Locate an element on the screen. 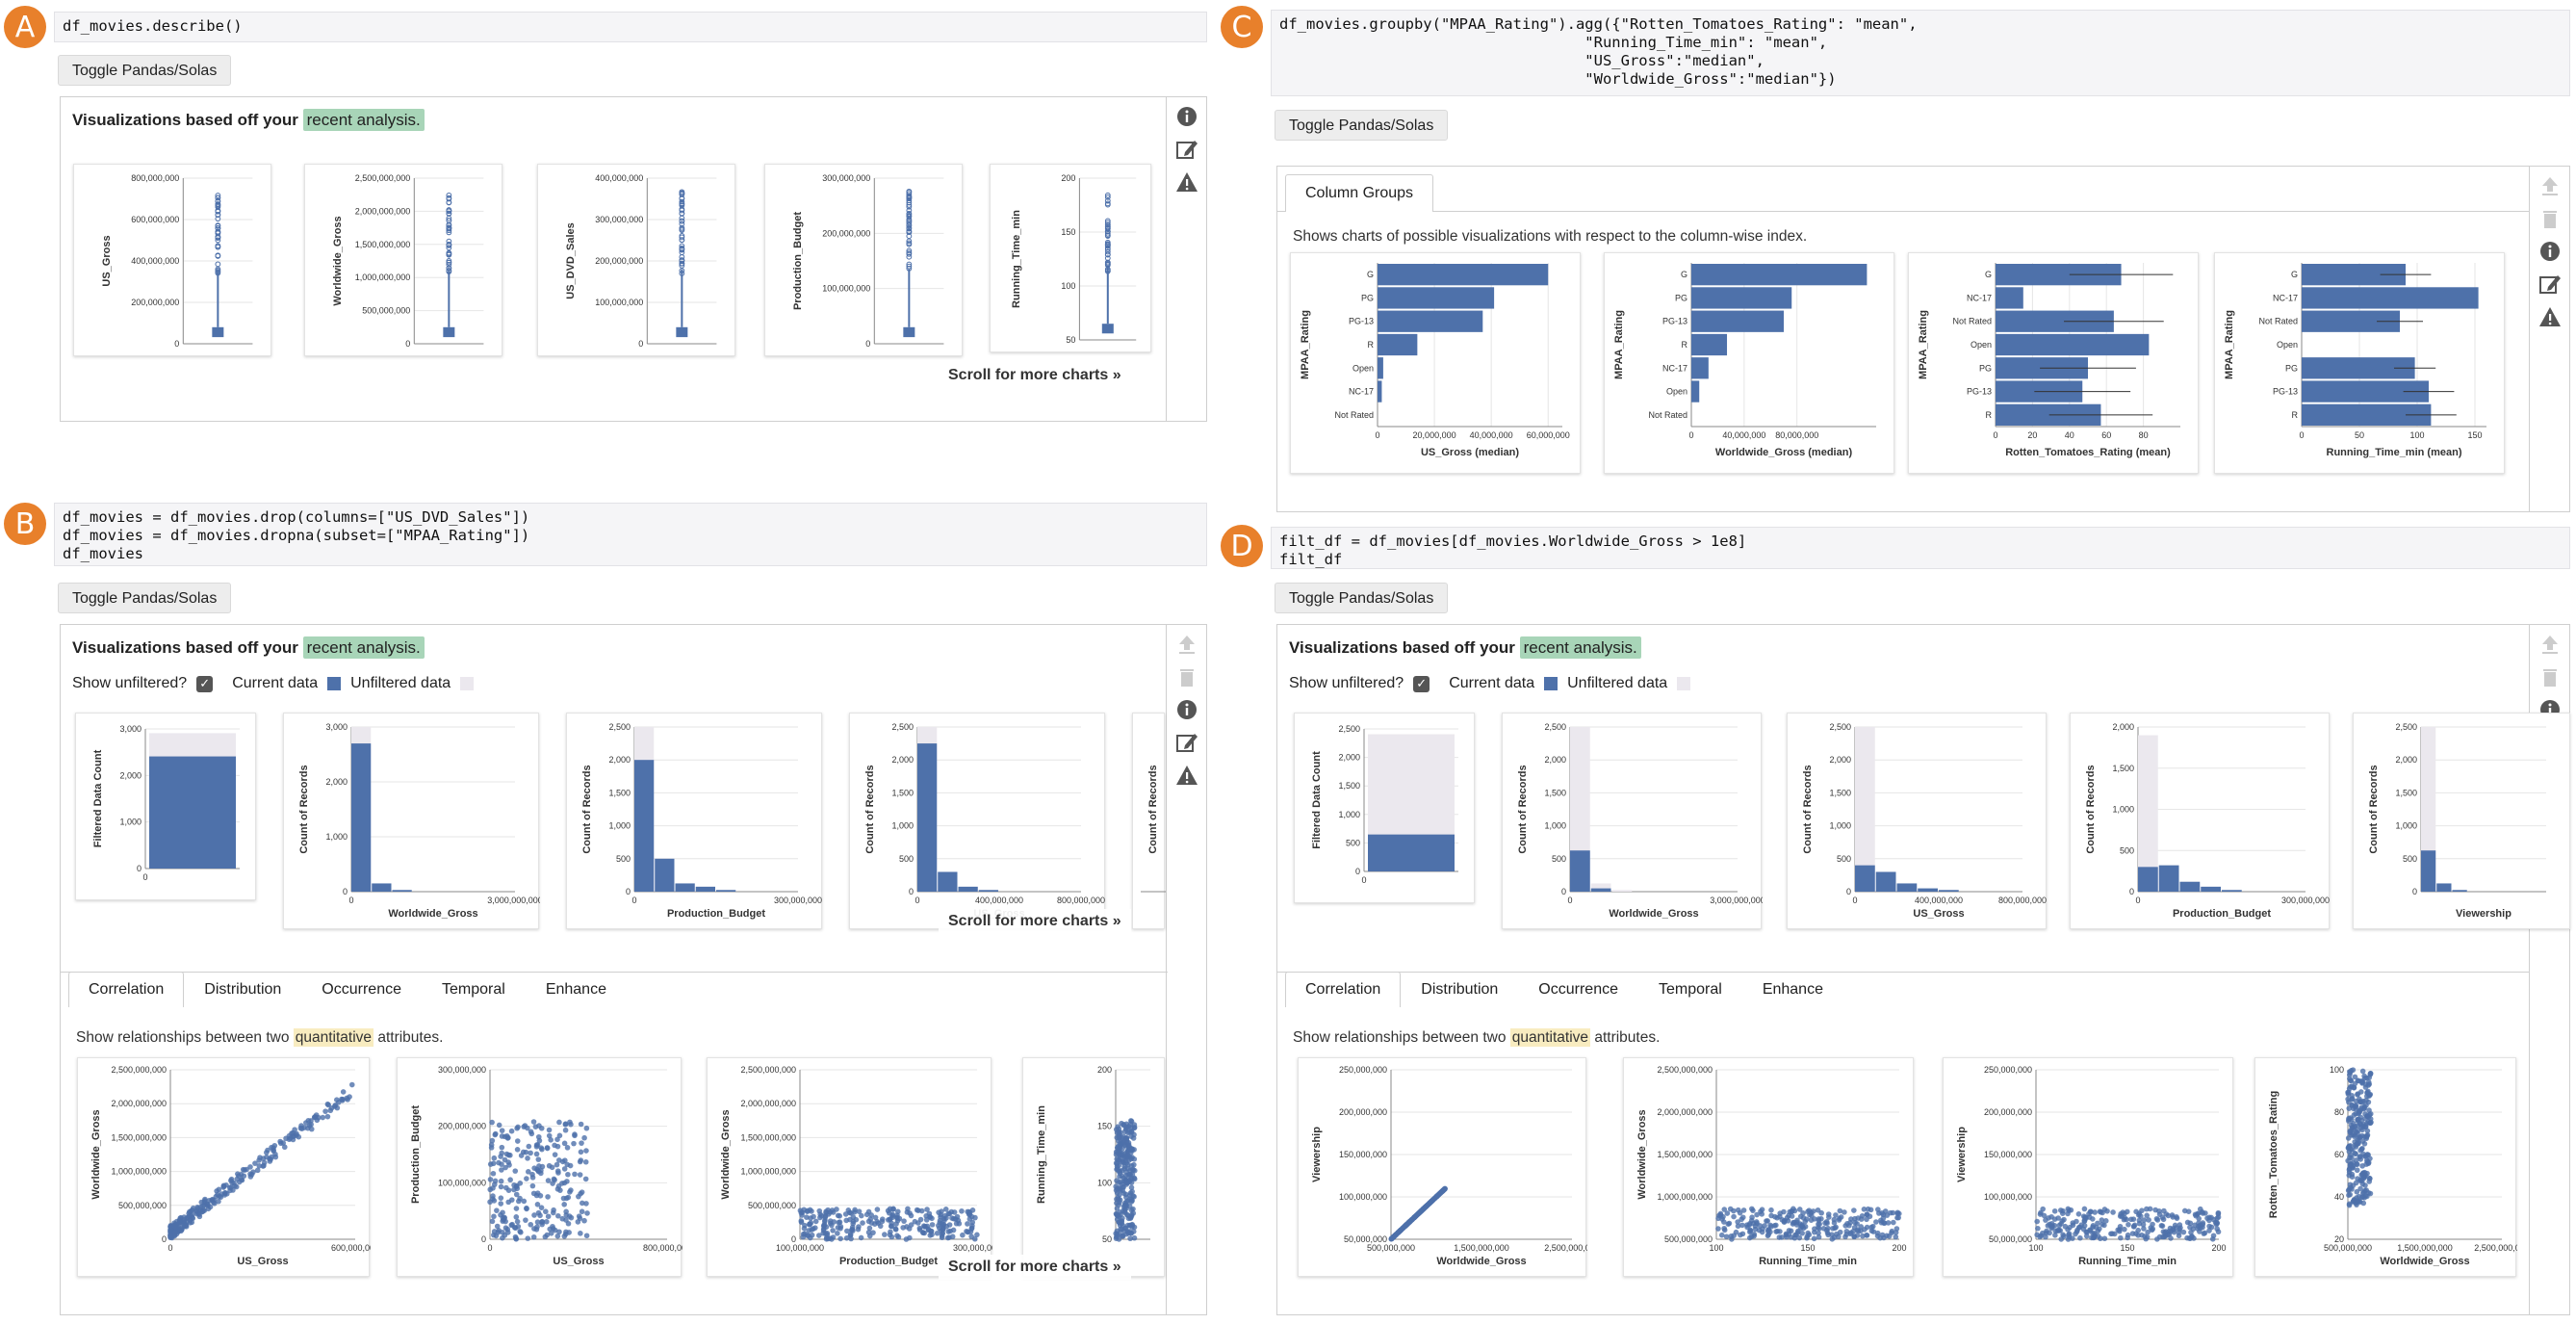 This screenshot has width=2576, height=1324. code-cell-a: df_movies.describe() is located at coordinates (631, 27).